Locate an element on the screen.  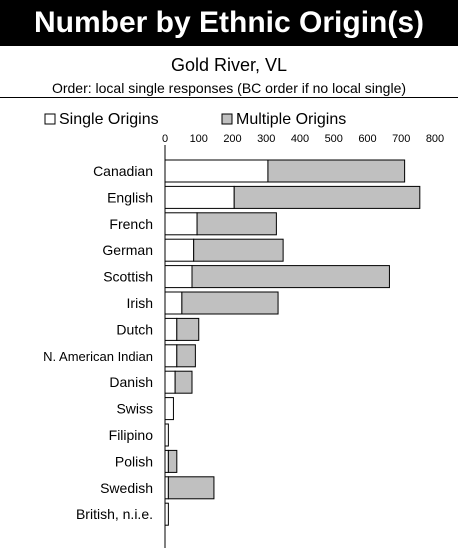
x-tick-label: 100 is located at coordinates (199, 139).